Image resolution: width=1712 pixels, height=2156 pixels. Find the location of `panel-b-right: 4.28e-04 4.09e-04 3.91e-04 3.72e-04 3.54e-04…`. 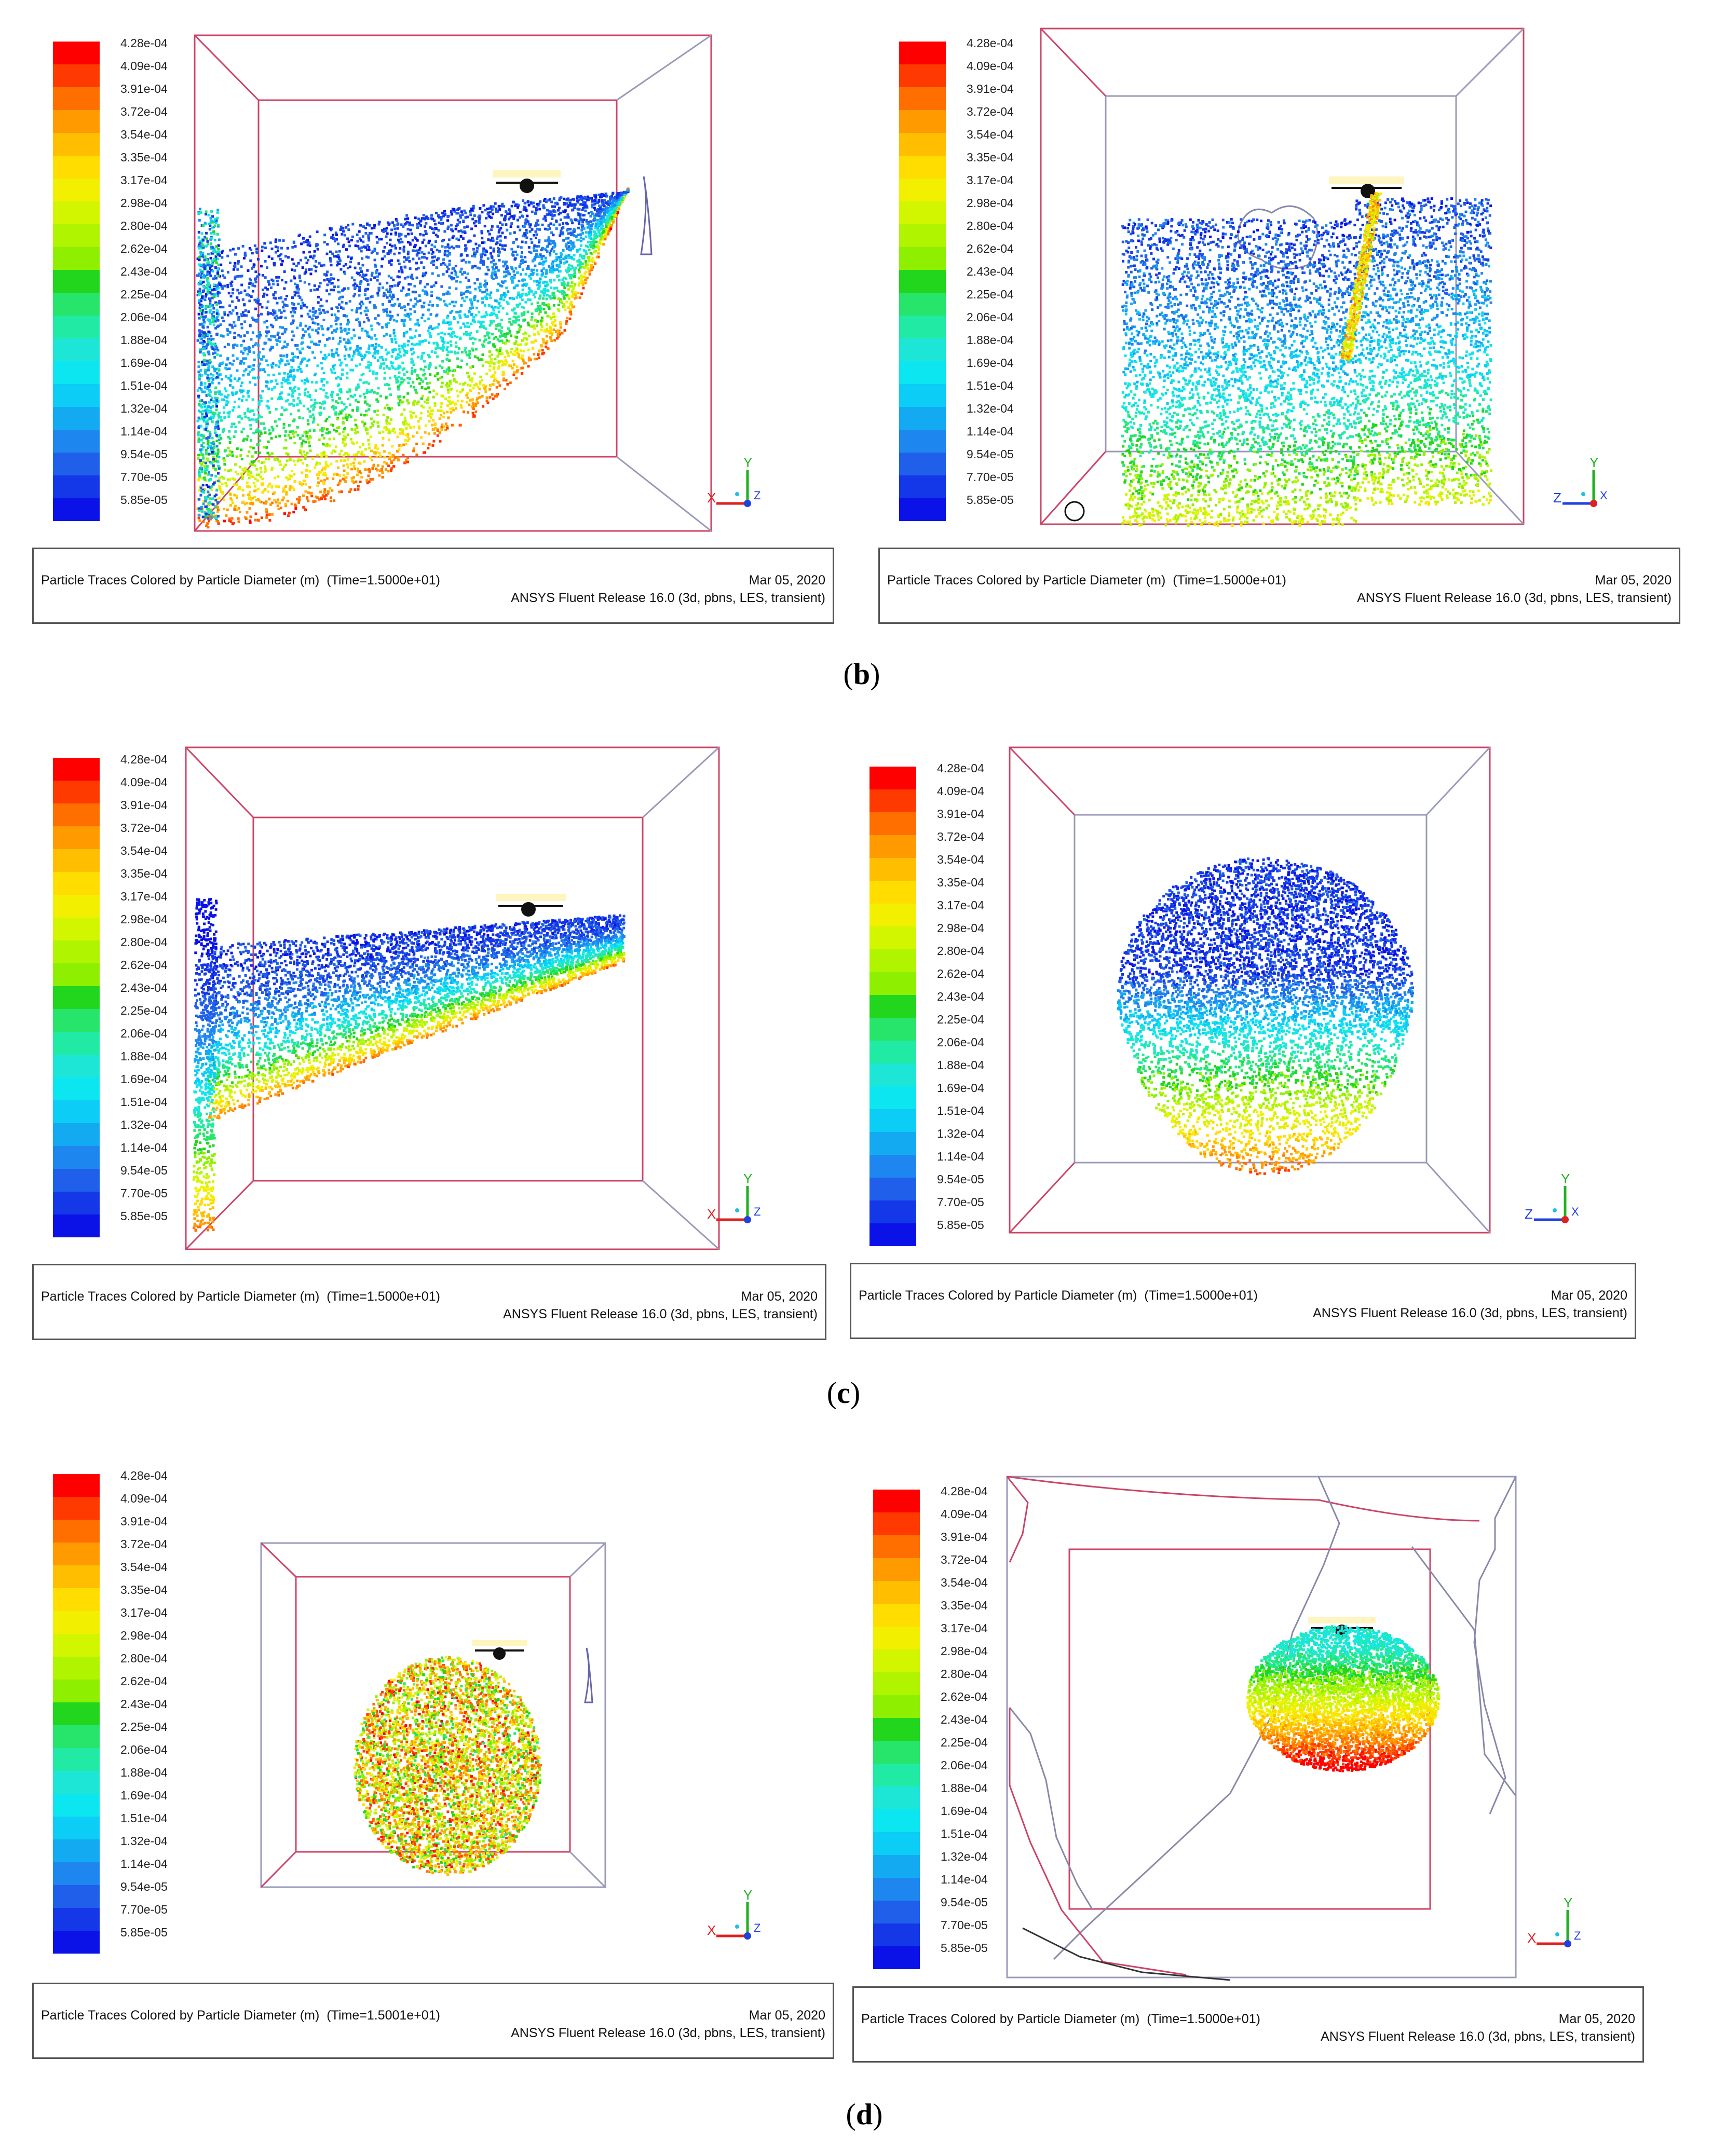

panel-b-right: 4.28e-04 4.09e-04 3.91e-04 3.72e-04 3.54e-04… is located at coordinates (1282, 325).